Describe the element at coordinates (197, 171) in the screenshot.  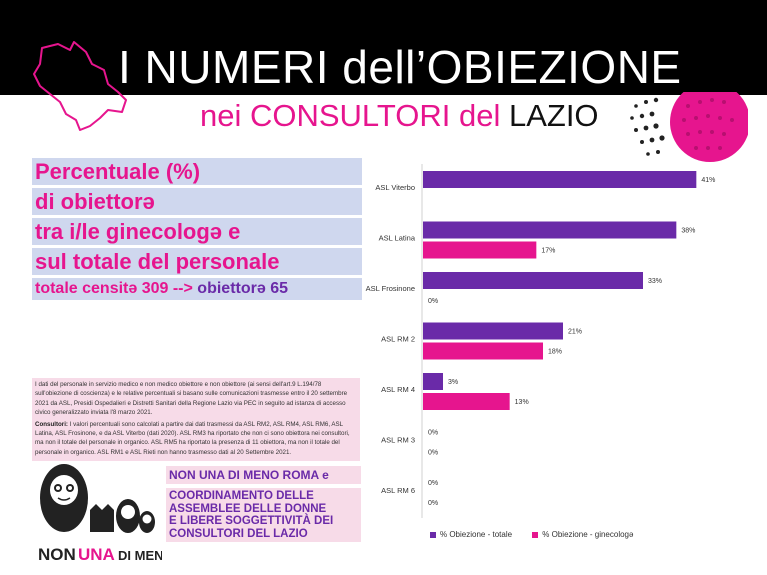
I see `stat-line-1: Percentuale (%)` at that location.